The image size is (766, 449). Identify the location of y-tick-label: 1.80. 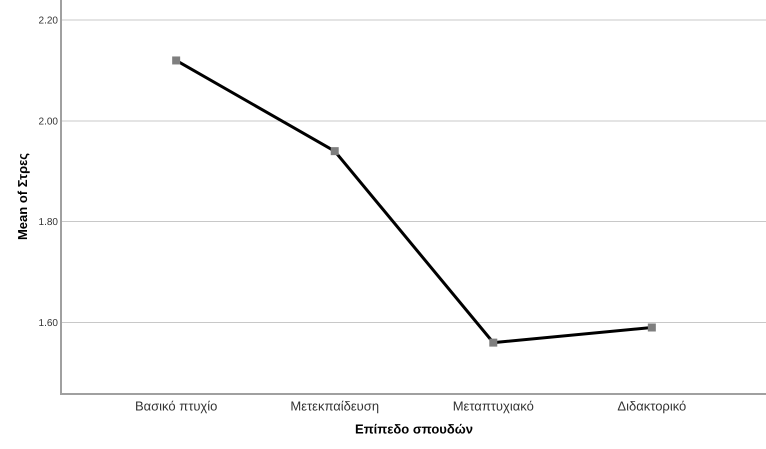
(48, 222).